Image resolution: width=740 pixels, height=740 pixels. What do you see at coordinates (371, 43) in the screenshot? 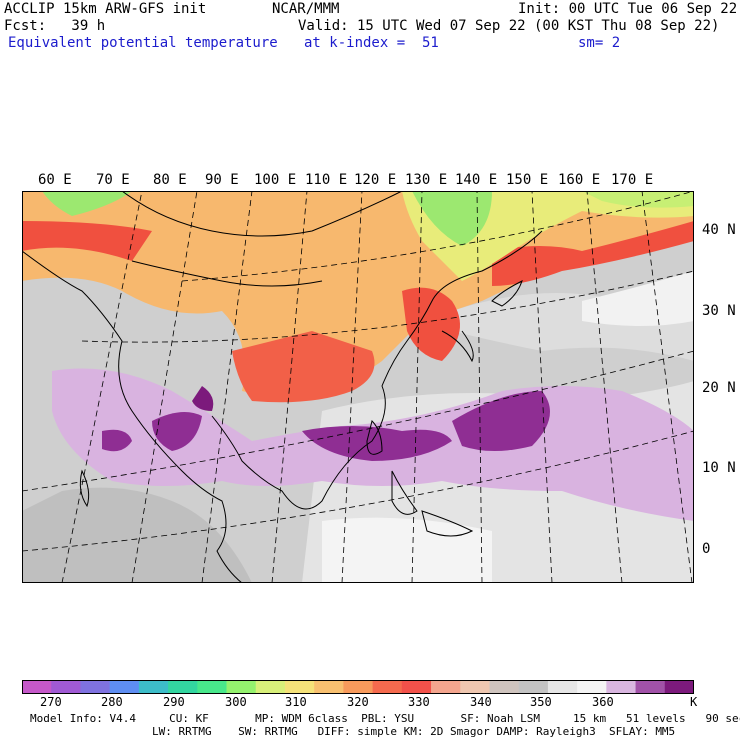
I see `level-index: at k-index = 51` at bounding box center [371, 43].